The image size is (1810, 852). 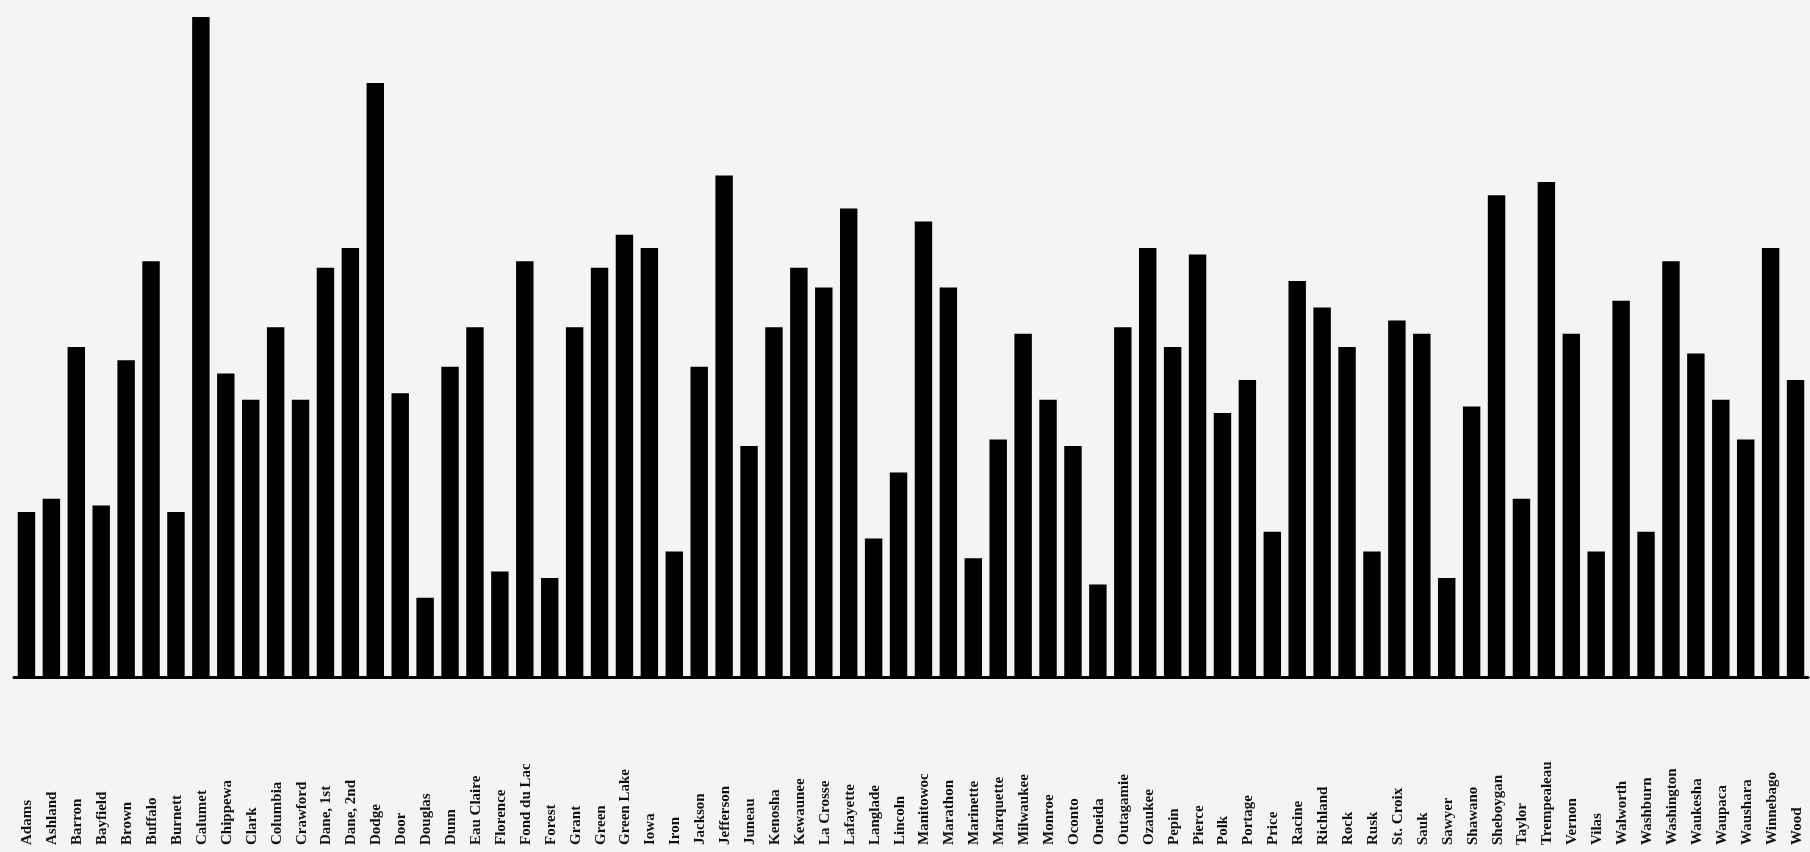 I want to click on x-tick-label: Richland, so click(x=1322, y=815).